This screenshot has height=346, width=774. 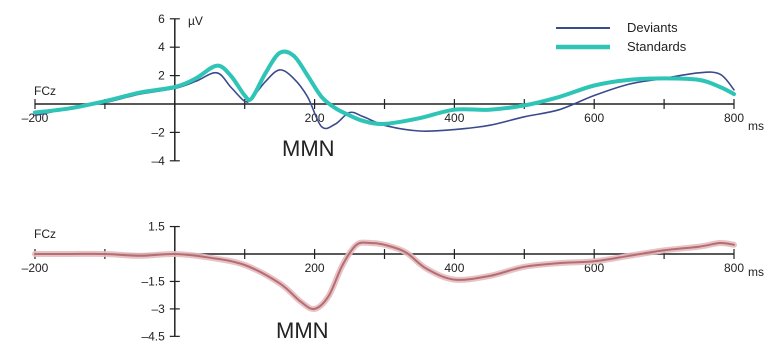 What do you see at coordinates (158, 132) in the screenshot?
I see `top-y-tick-label: –2` at bounding box center [158, 132].